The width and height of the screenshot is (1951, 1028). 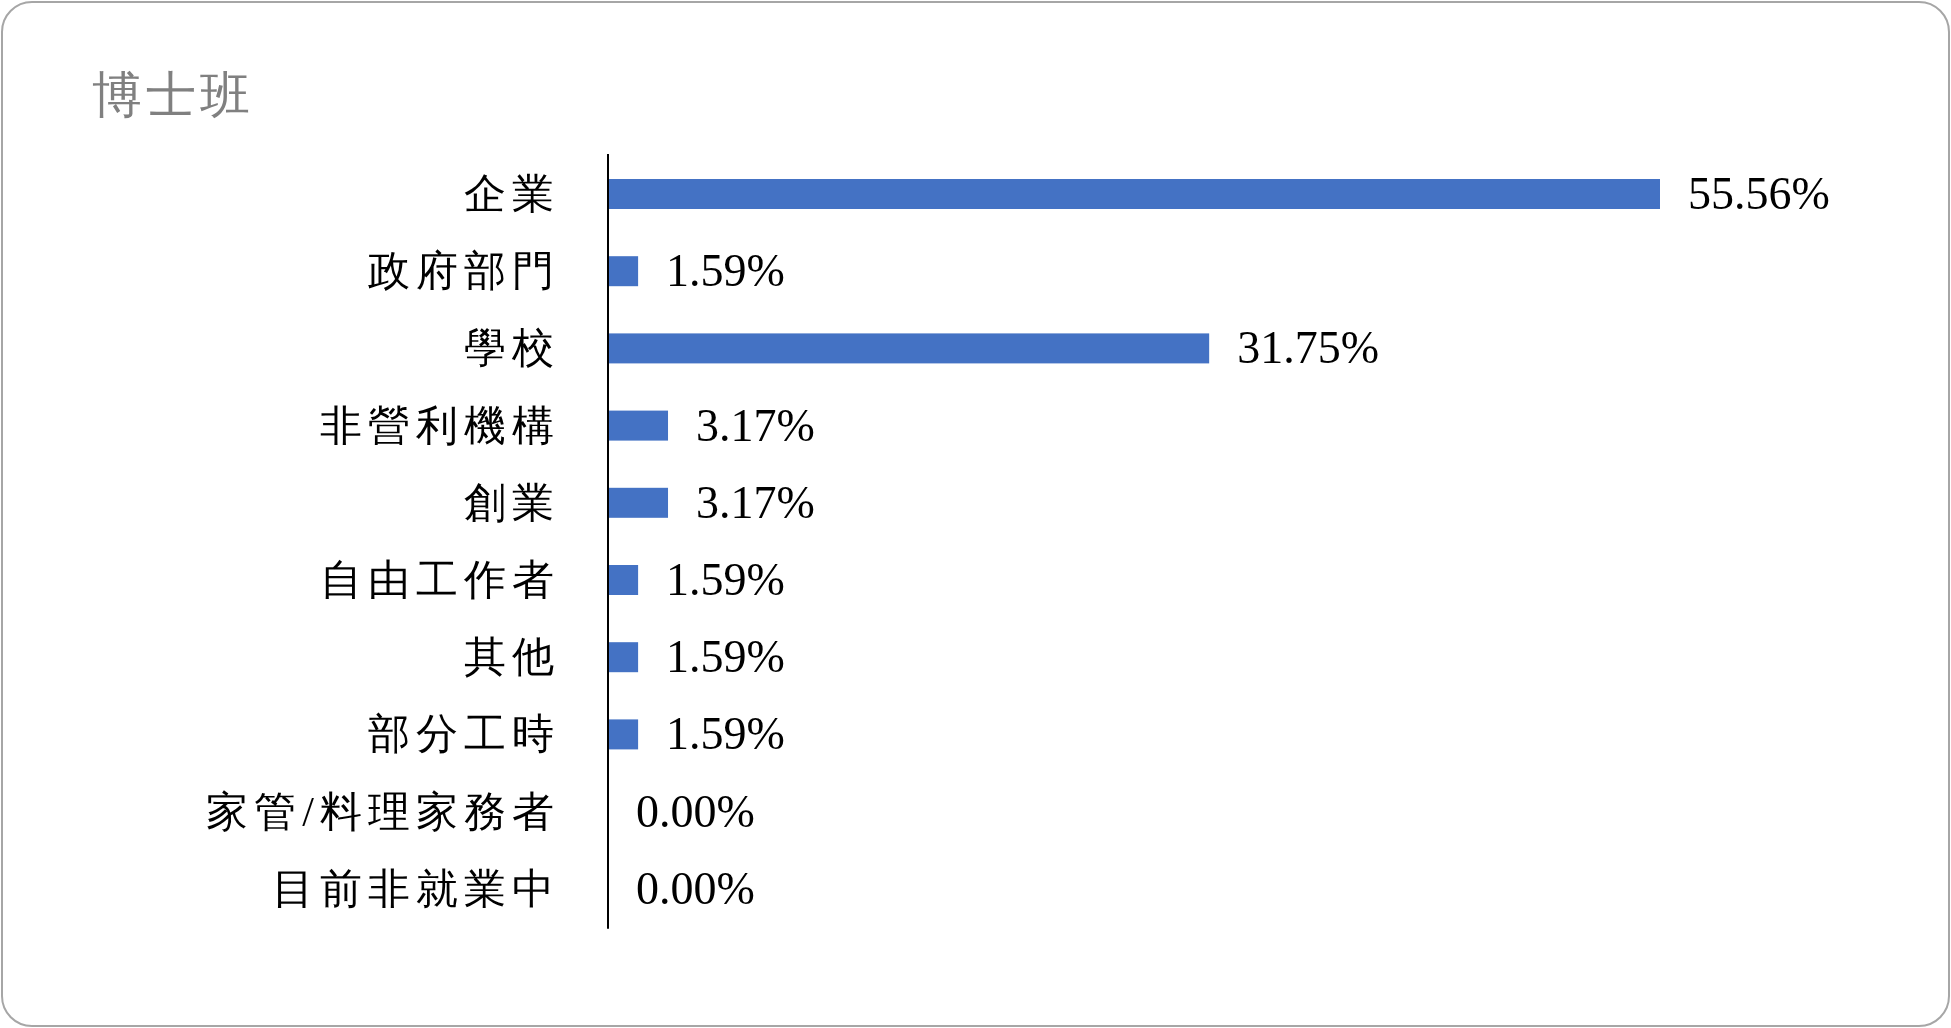 I want to click on y-tick-label: 目前非就業中, so click(x=416, y=888).